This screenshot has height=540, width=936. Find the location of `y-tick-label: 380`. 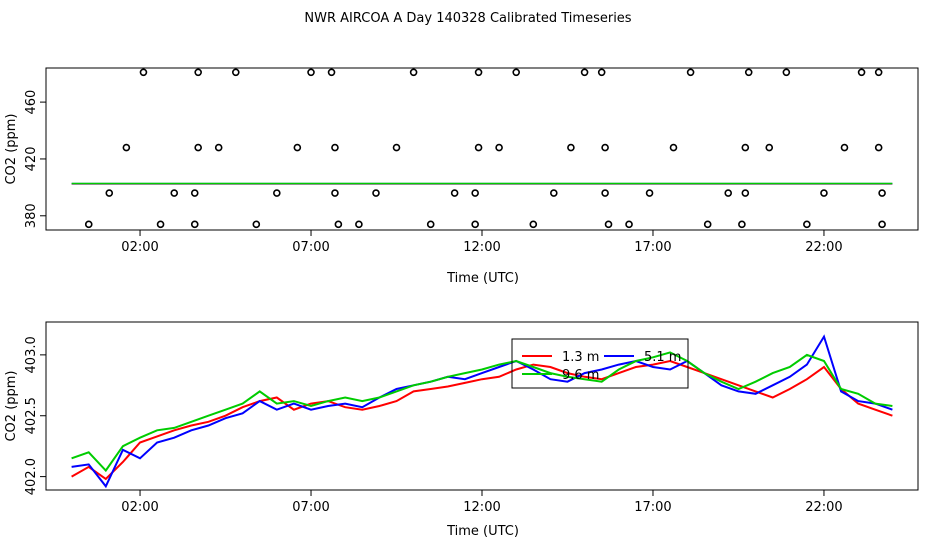

y-tick-label: 380 is located at coordinates (31, 215).